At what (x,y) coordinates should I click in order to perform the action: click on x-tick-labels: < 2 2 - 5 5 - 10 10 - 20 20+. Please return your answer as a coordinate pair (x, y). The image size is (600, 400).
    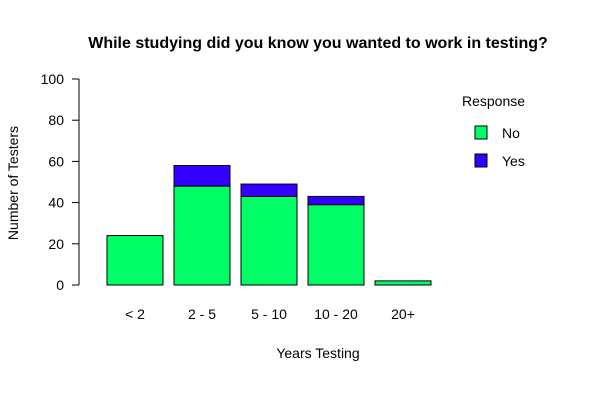
    Looking at the image, I should click on (270, 314).